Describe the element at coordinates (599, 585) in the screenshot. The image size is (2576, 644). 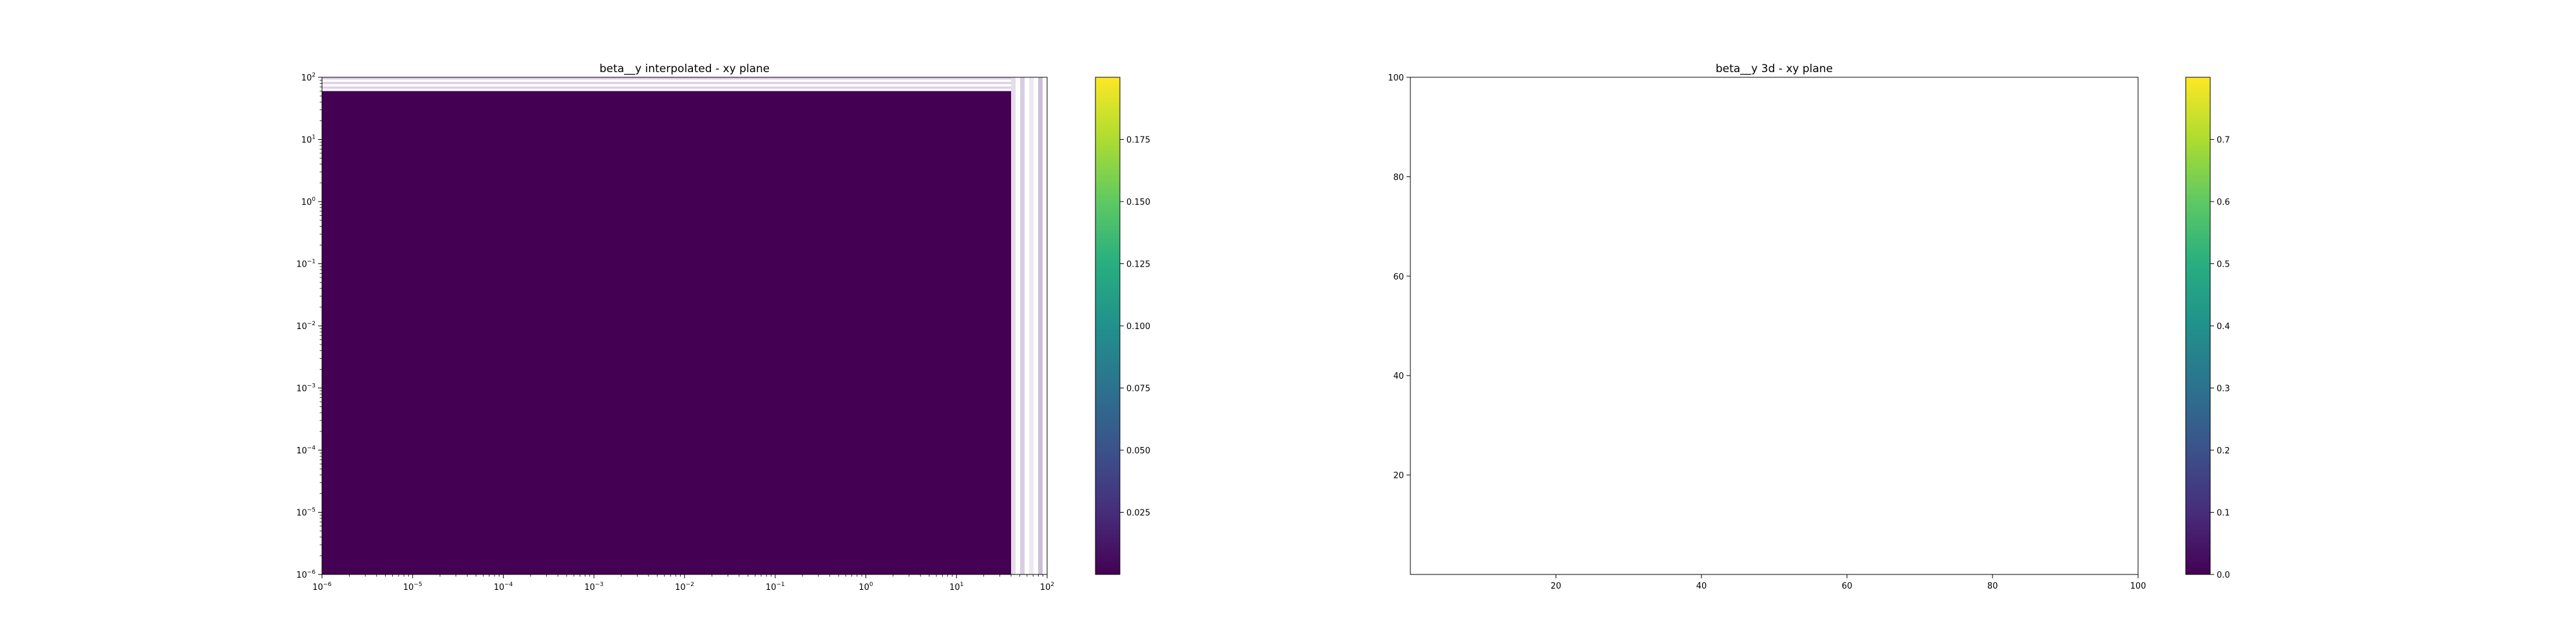
I see `left-x-tick-exp: −3` at that location.